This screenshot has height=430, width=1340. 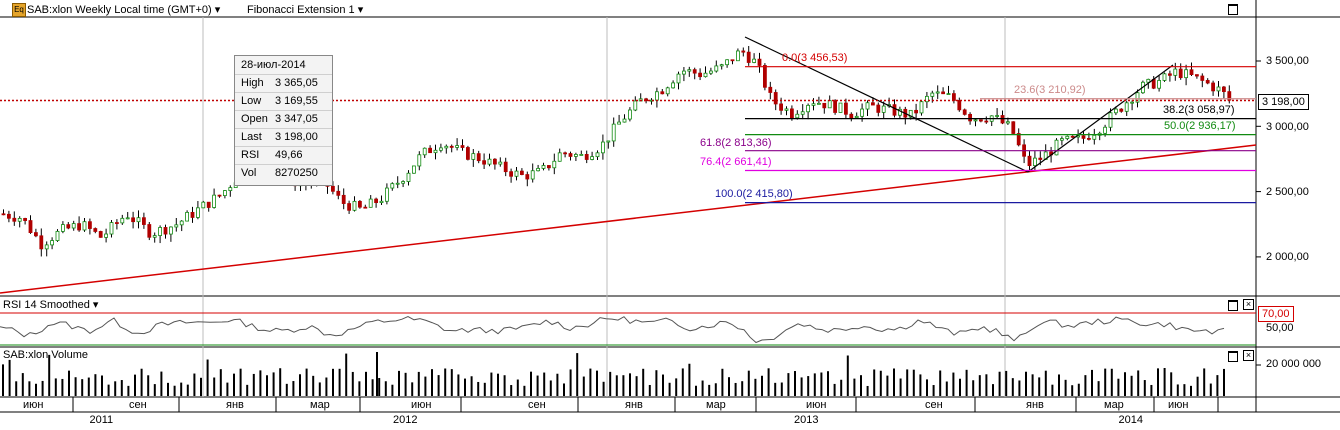 I want to click on price-tick-label: 2 500,00, so click(x=1287, y=192).